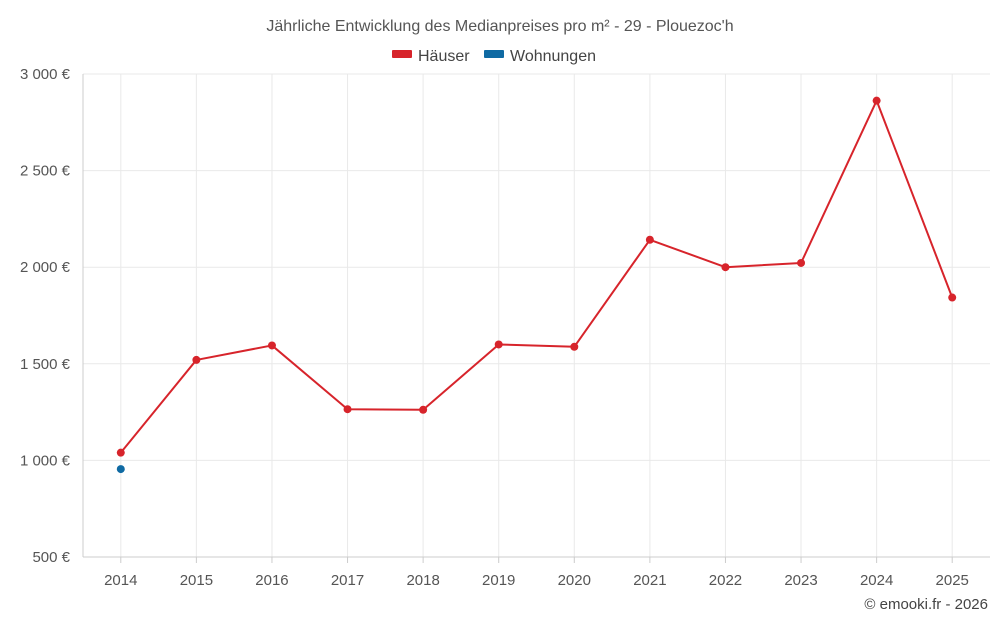 The width and height of the screenshot is (1000, 625). What do you see at coordinates (926, 604) in the screenshot?
I see `credit-text: © emooki.fr - 2026` at bounding box center [926, 604].